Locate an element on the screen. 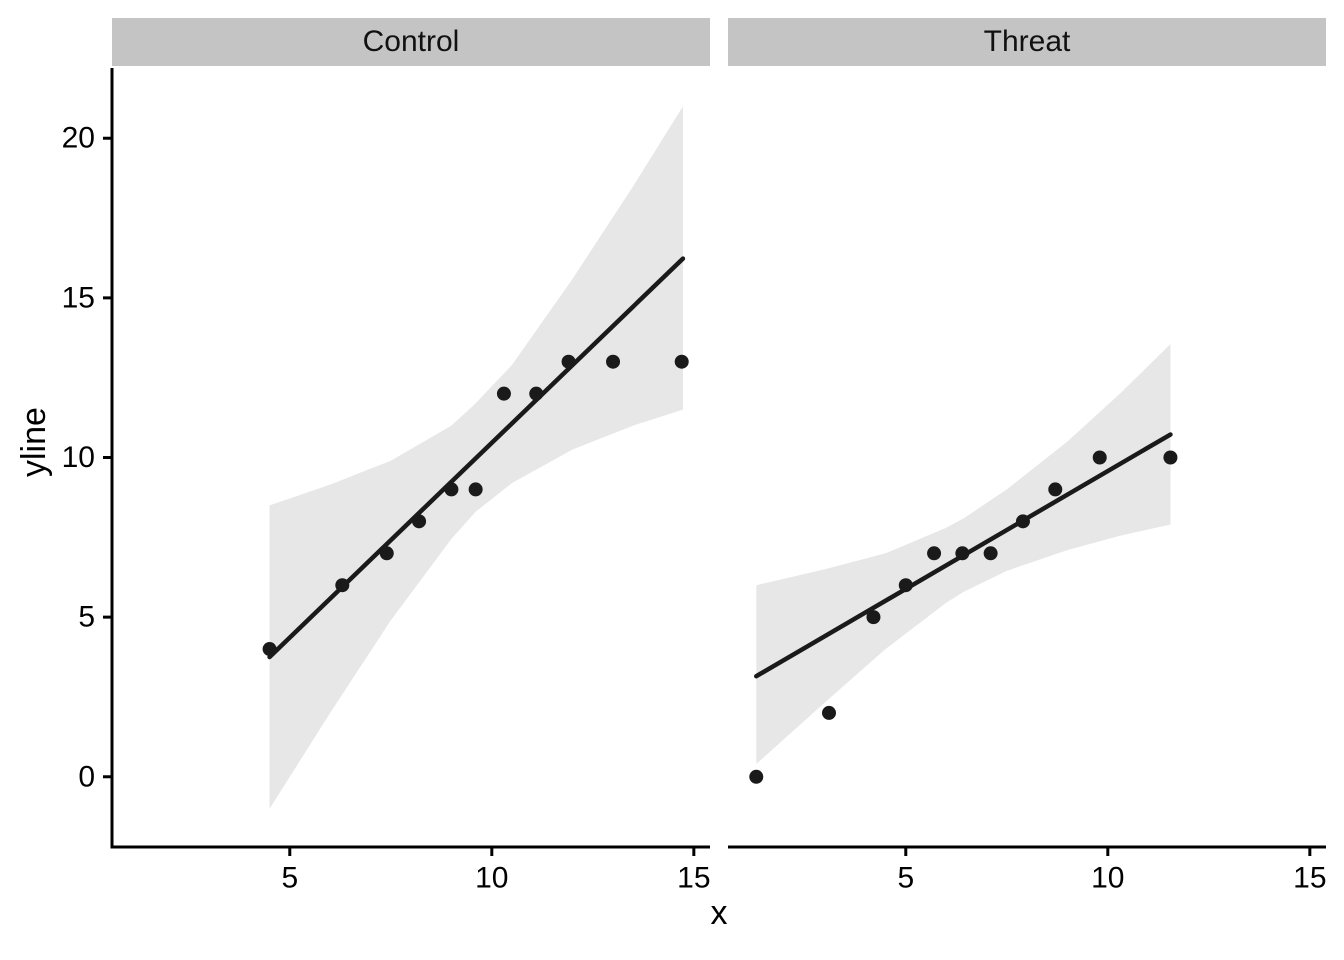 The height and width of the screenshot is (960, 1344). x-axis-title: x is located at coordinates (719, 913).